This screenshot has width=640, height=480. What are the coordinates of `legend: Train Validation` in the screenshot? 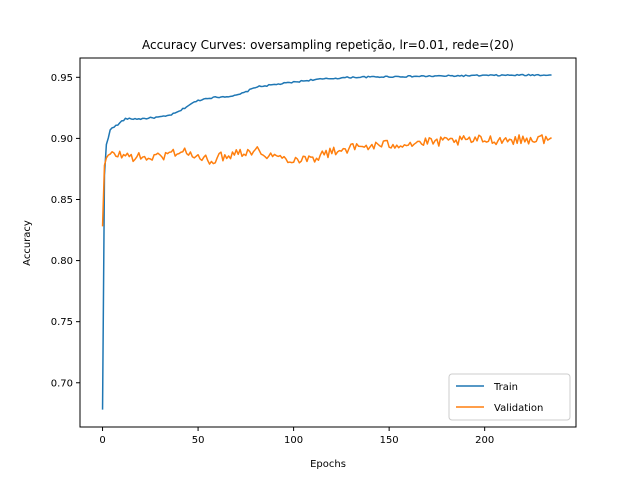 It's located at (509, 397).